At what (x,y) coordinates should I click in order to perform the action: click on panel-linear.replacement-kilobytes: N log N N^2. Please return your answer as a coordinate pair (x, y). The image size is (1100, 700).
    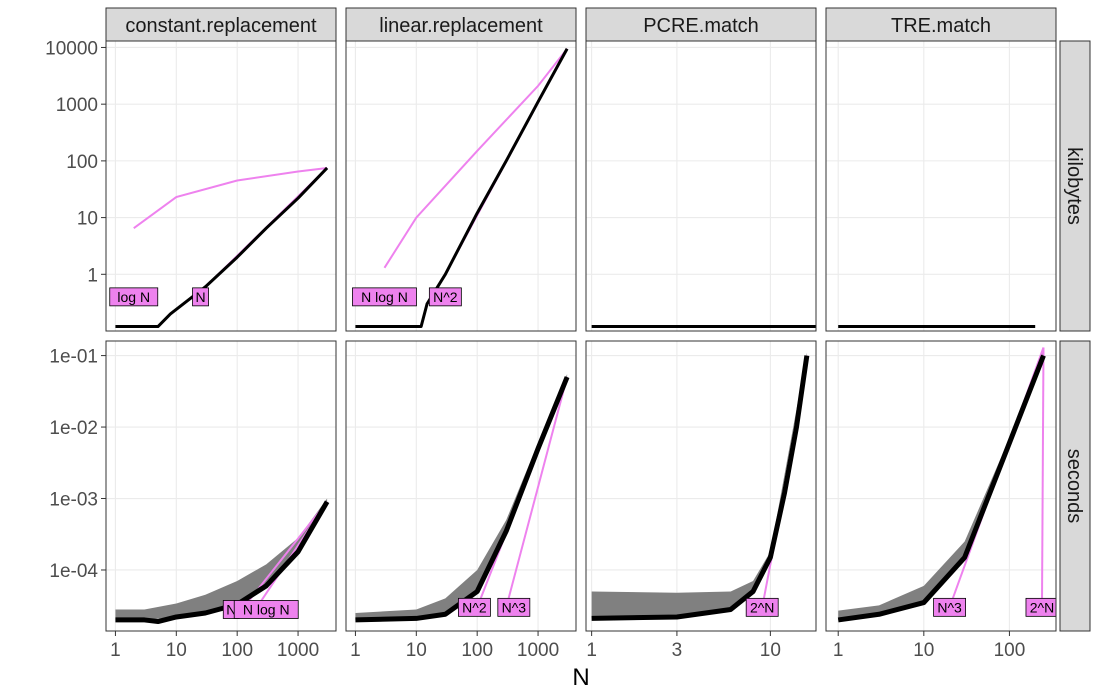
    Looking at the image, I should click on (460, 188).